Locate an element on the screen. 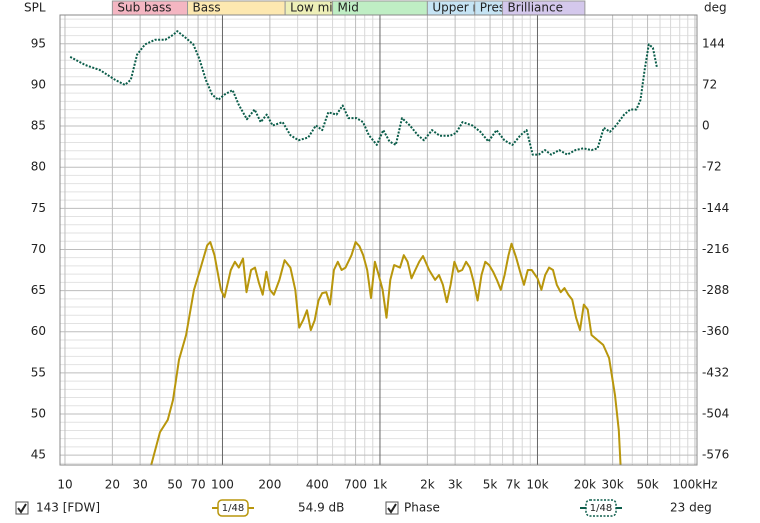  y-tick-label: 50 is located at coordinates (38, 413).